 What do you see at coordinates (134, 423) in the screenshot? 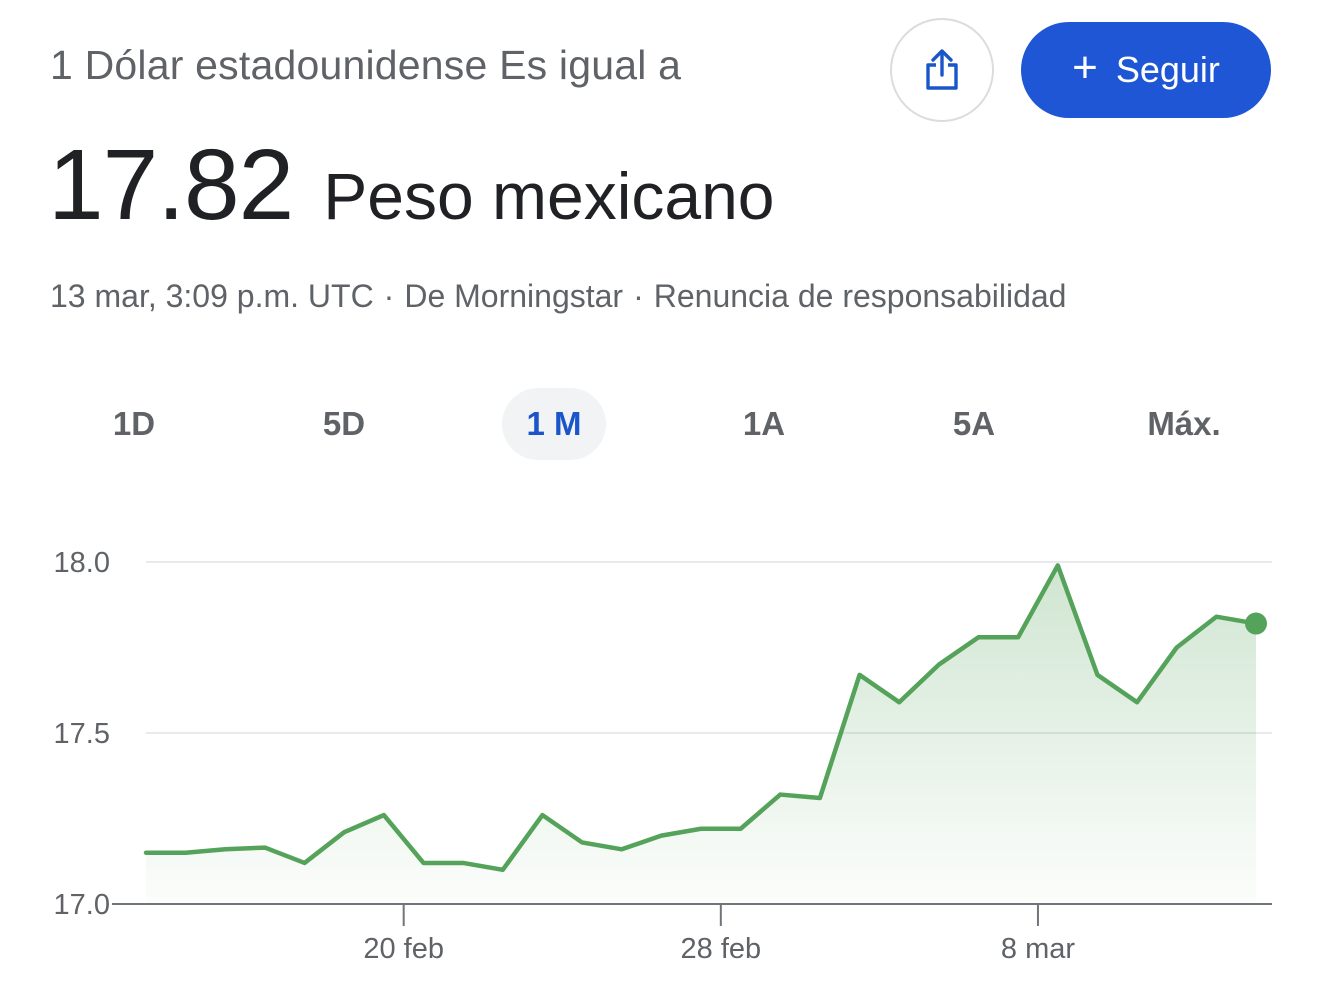
I see `tab-1d: 1D` at bounding box center [134, 423].